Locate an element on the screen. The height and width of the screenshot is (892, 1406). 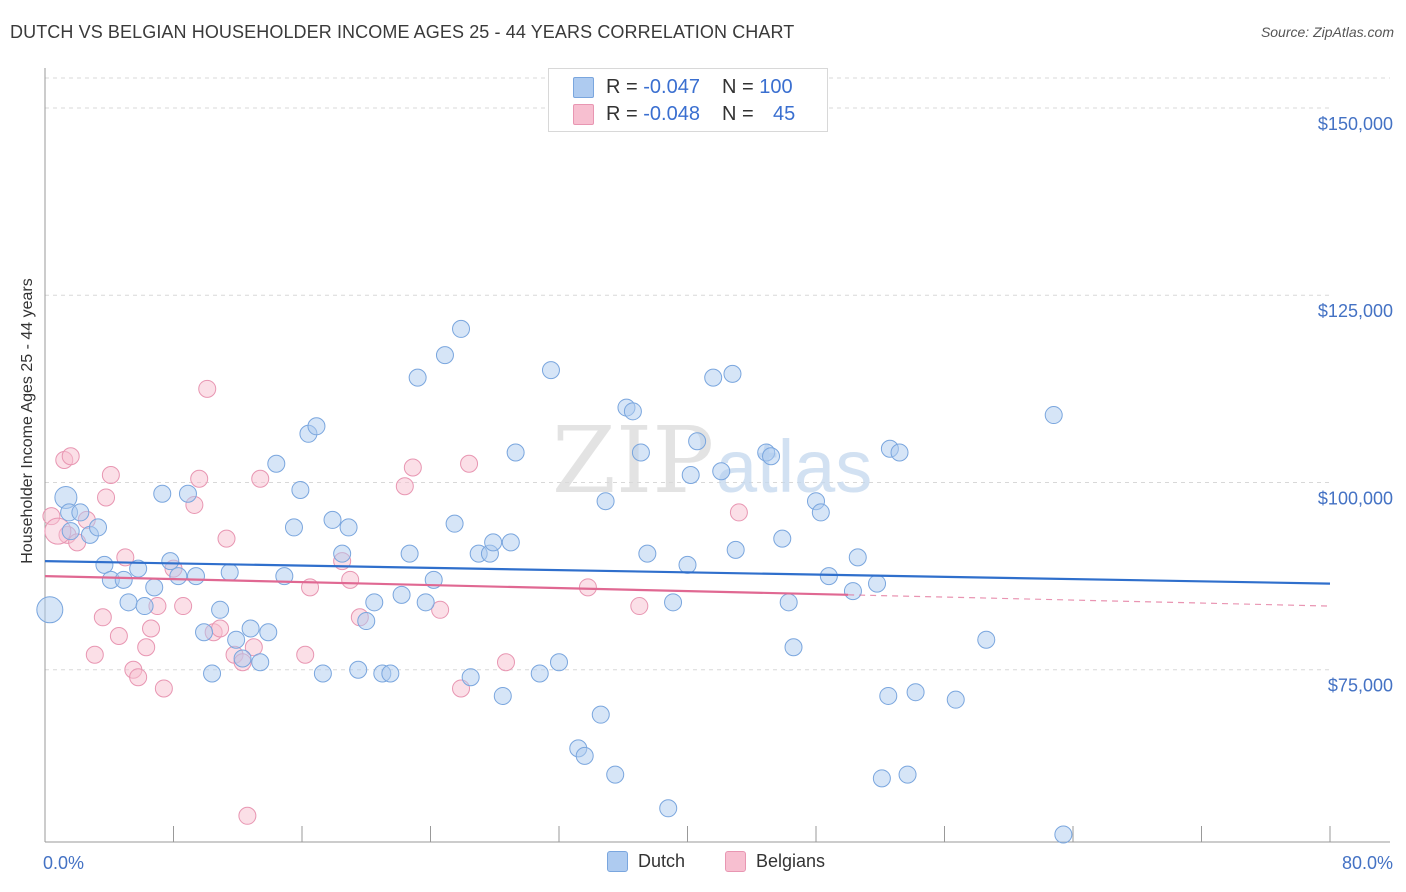
y-tick-label: $150,000 is located at coordinates (1355, 124).